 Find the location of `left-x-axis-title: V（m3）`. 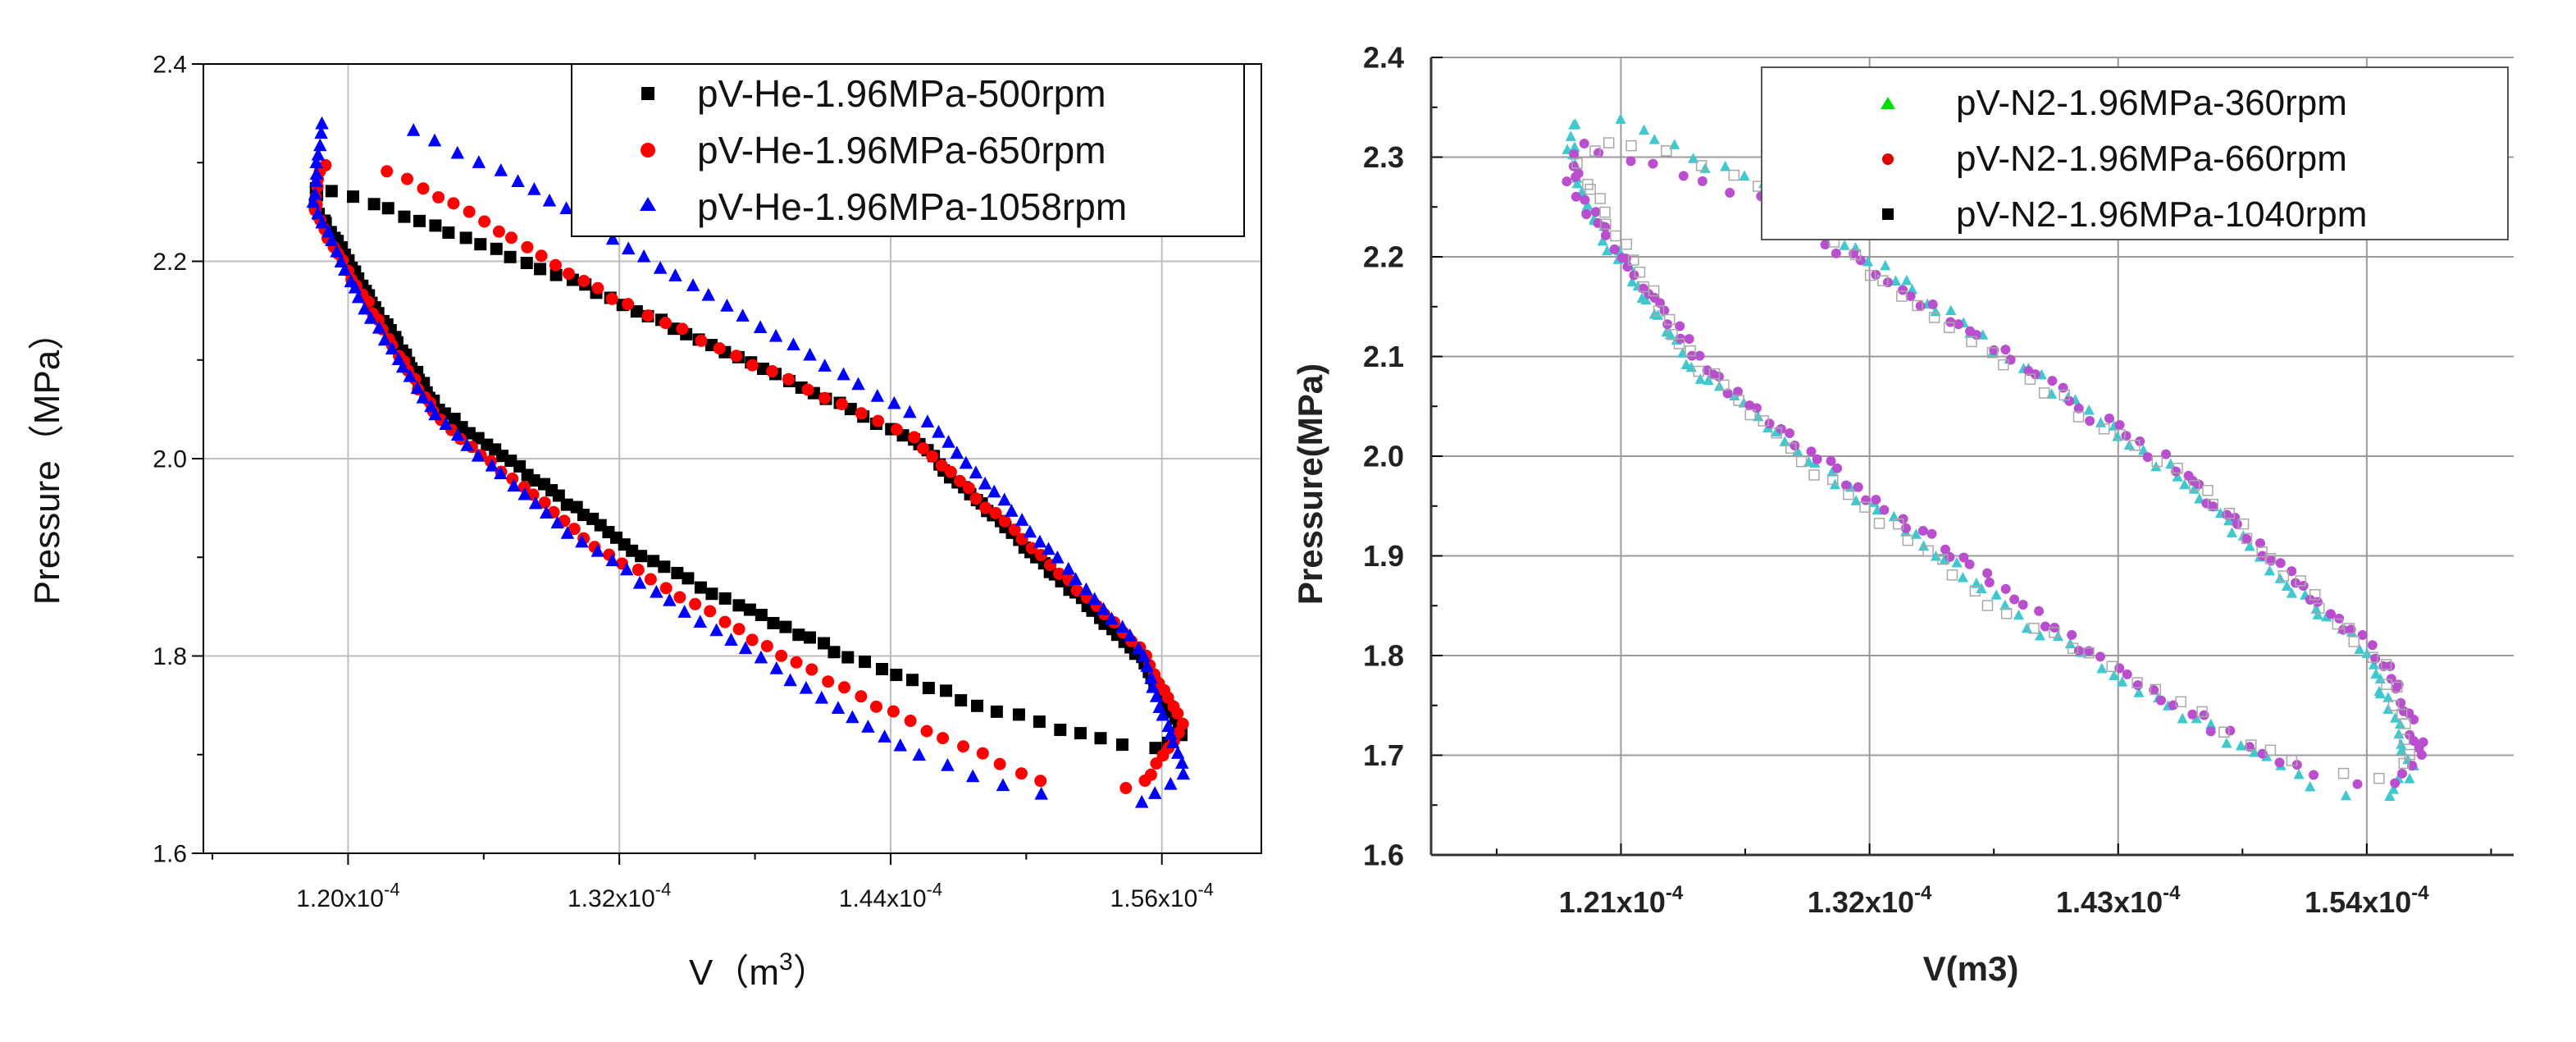

left-x-axis-title: V（m3） is located at coordinates (759, 971).